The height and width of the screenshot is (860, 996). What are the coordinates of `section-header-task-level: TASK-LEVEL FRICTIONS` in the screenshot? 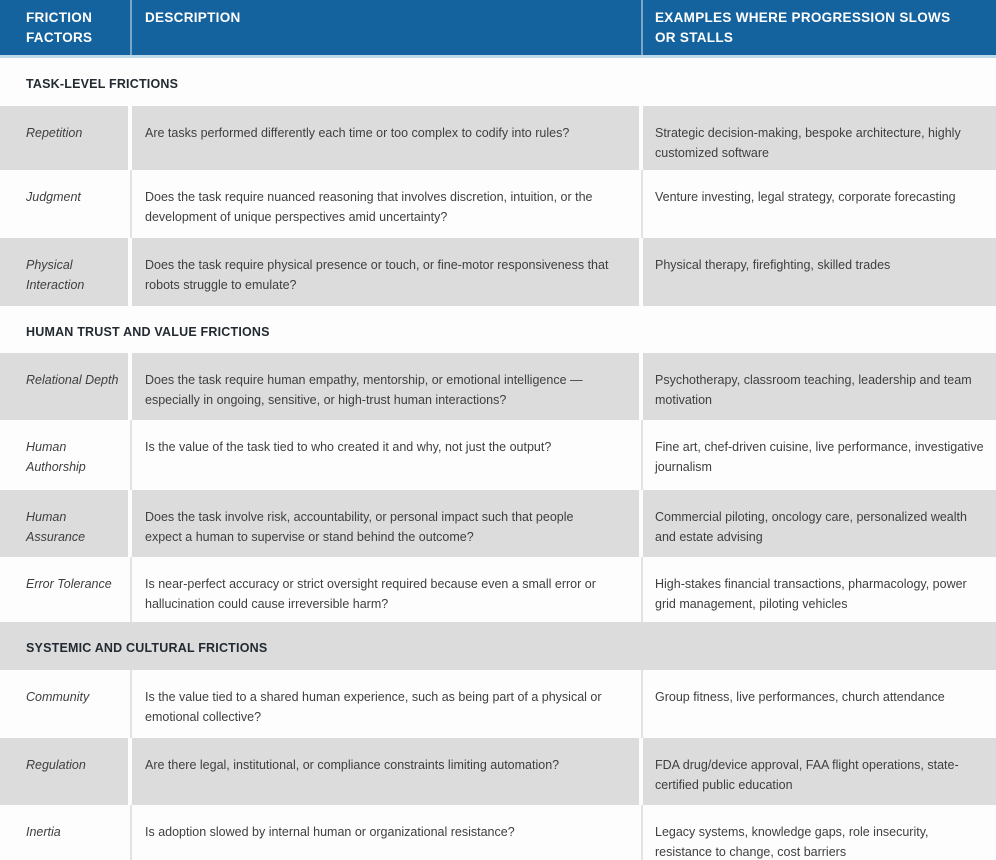 It's located at (498, 82).